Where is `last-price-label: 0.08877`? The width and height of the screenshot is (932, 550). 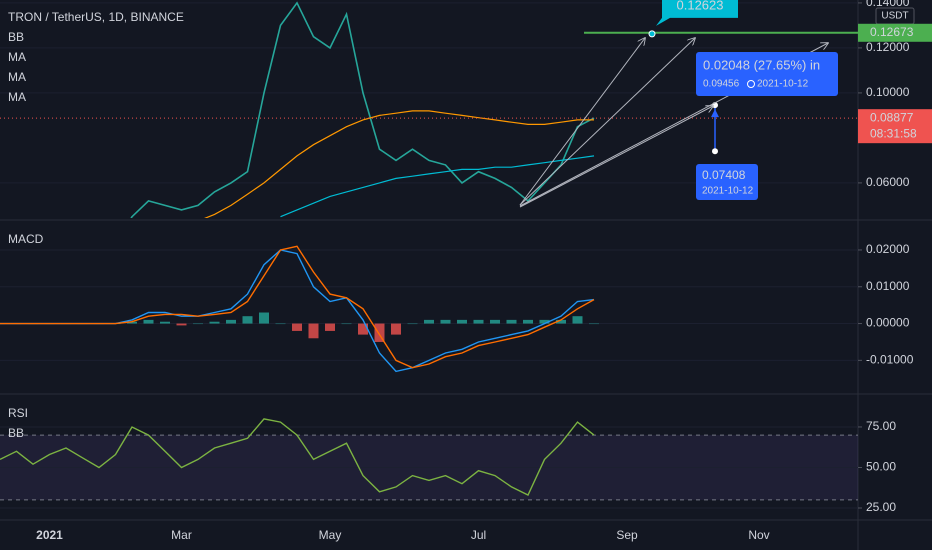 last-price-label: 0.08877 is located at coordinates (892, 117).